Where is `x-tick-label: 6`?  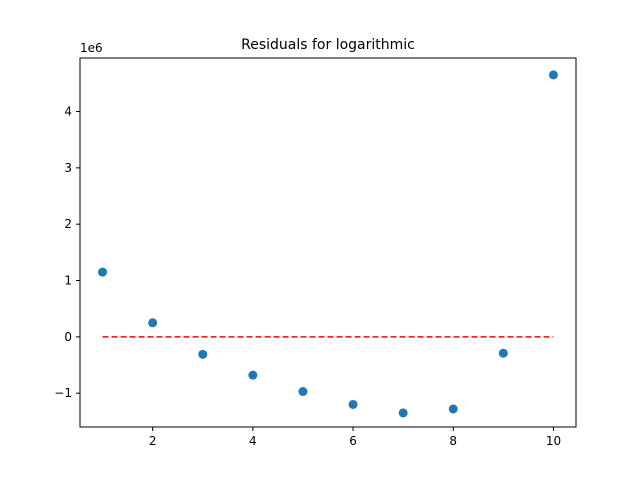
x-tick-label: 6 is located at coordinates (353, 441).